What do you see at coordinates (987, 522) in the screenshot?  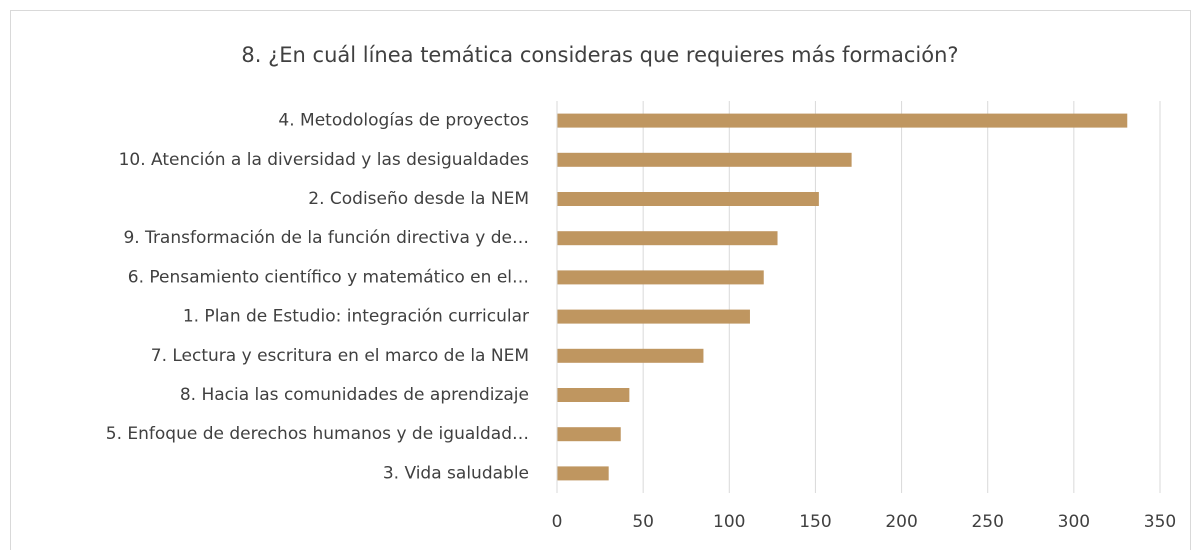 I see `x-tick-label: 250` at bounding box center [987, 522].